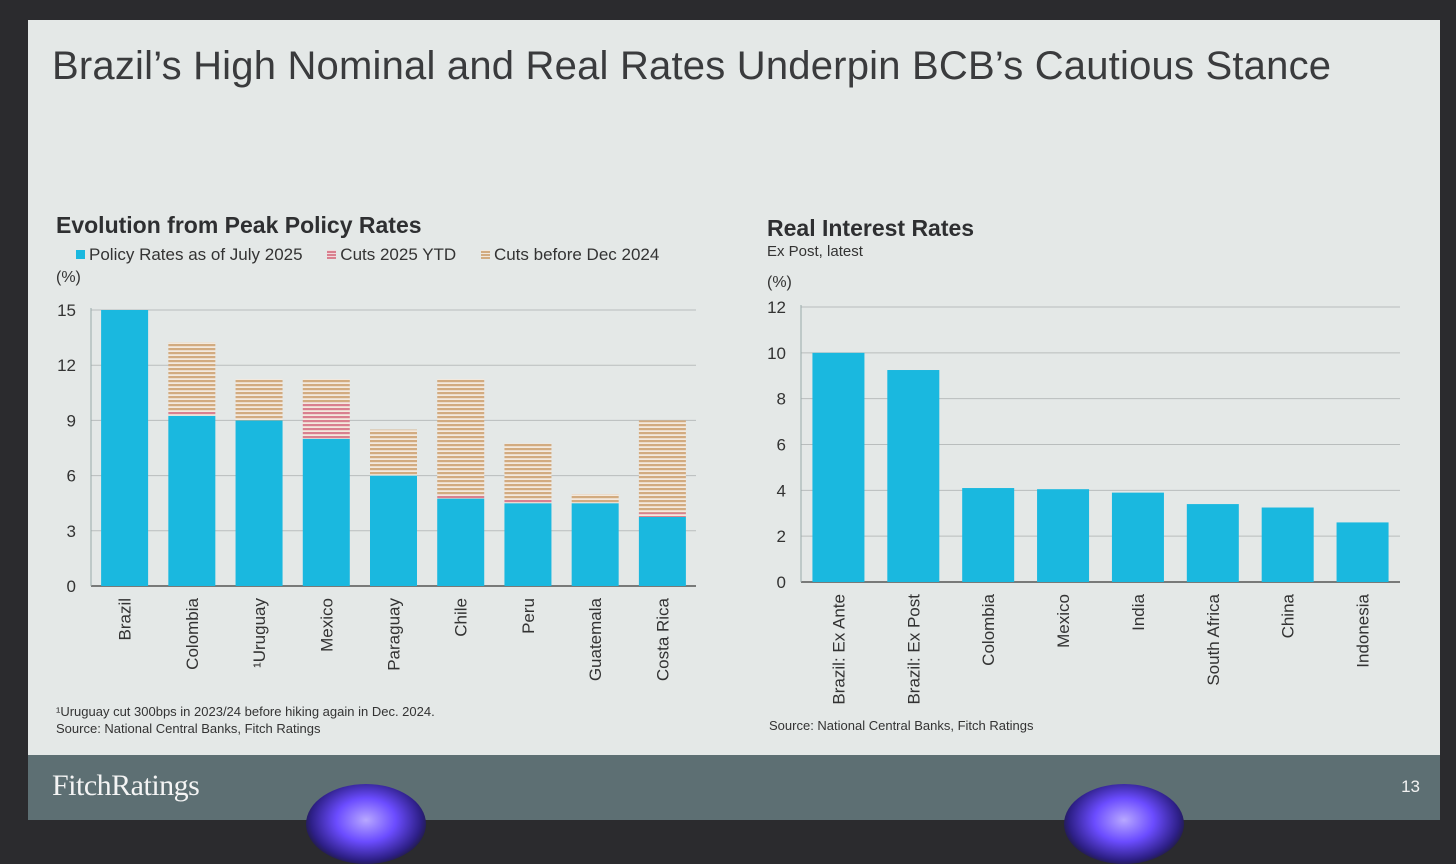 This screenshot has width=1456, height=864. What do you see at coordinates (71, 531) in the screenshot?
I see `y-tick-label: 3` at bounding box center [71, 531].